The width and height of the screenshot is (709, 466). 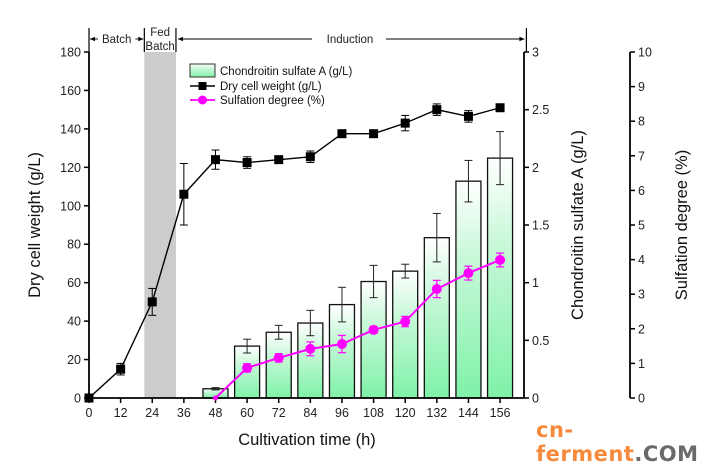 I want to click on x-tick-label: 24, so click(x=152, y=413).